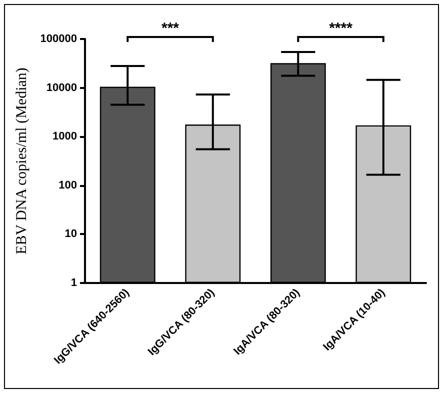 This screenshot has height=393, width=443. I want to click on y-tick-label: 10, so click(70, 234).